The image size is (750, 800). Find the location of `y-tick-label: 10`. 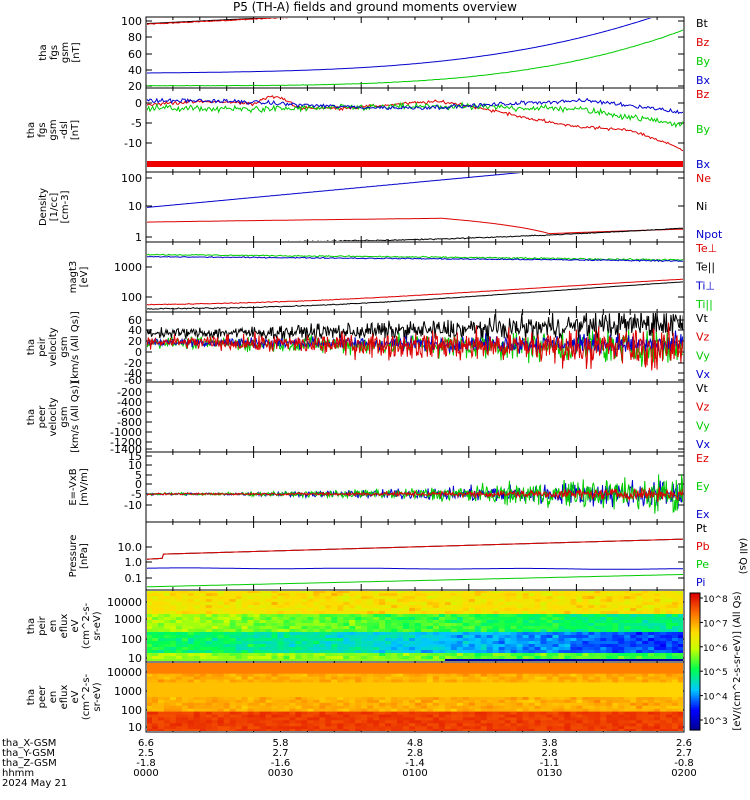

y-tick-label: 10 is located at coordinates (135, 465).